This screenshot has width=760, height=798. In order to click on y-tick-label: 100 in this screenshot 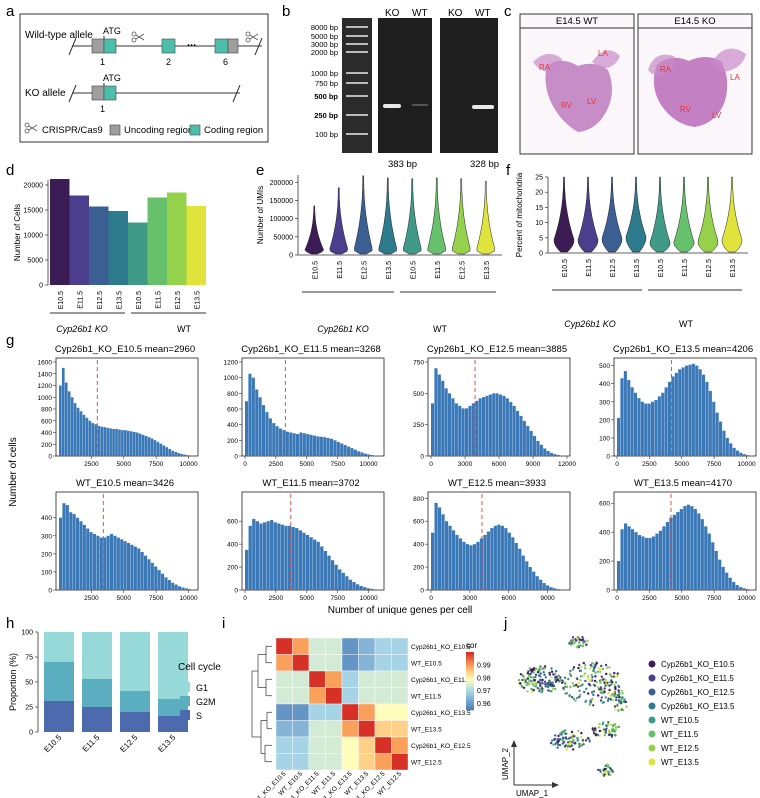, I will do `click(27, 633)`.